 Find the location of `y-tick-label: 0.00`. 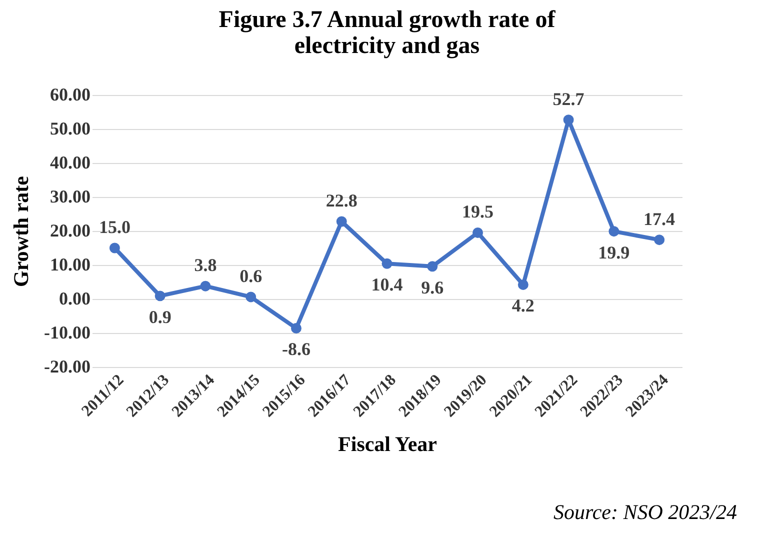

y-tick-label: 0.00 is located at coordinates (74, 298).